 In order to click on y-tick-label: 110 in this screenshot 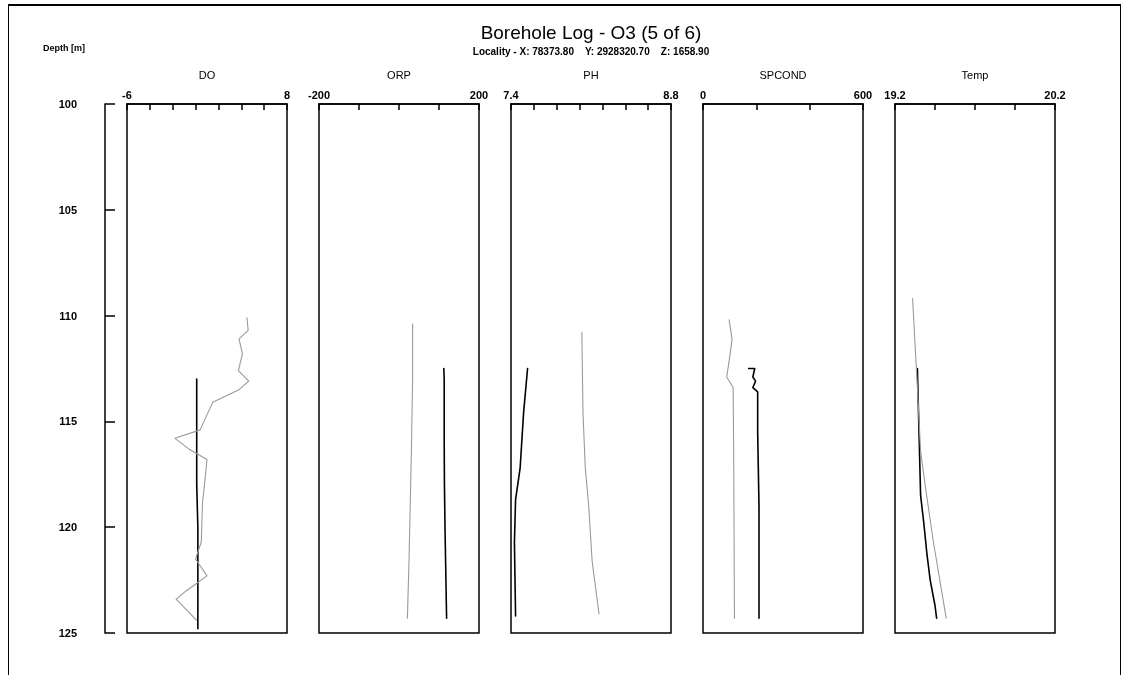, I will do `click(68, 315)`.